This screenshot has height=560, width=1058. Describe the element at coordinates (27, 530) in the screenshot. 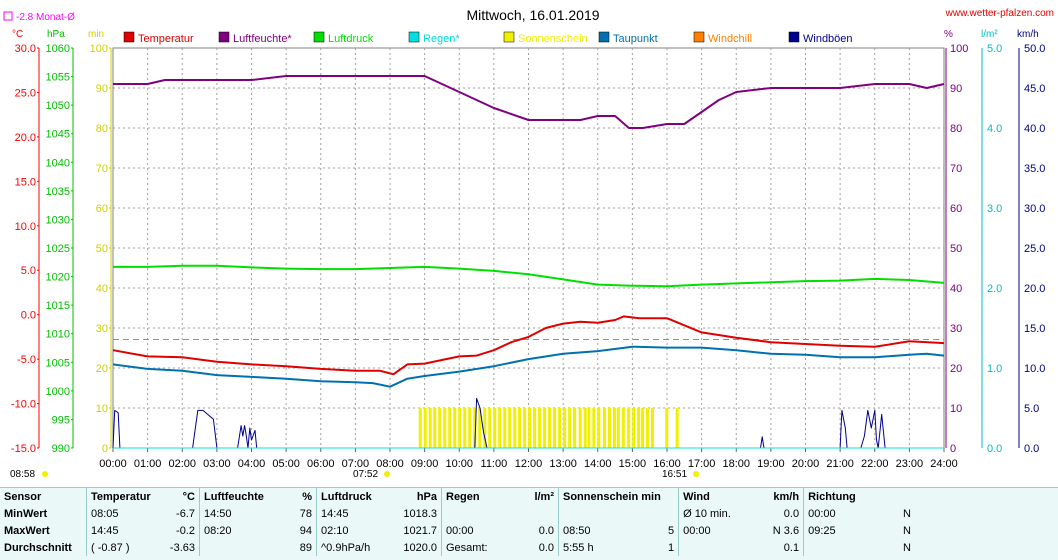

I see `stats-row-label: MaxWert` at that location.